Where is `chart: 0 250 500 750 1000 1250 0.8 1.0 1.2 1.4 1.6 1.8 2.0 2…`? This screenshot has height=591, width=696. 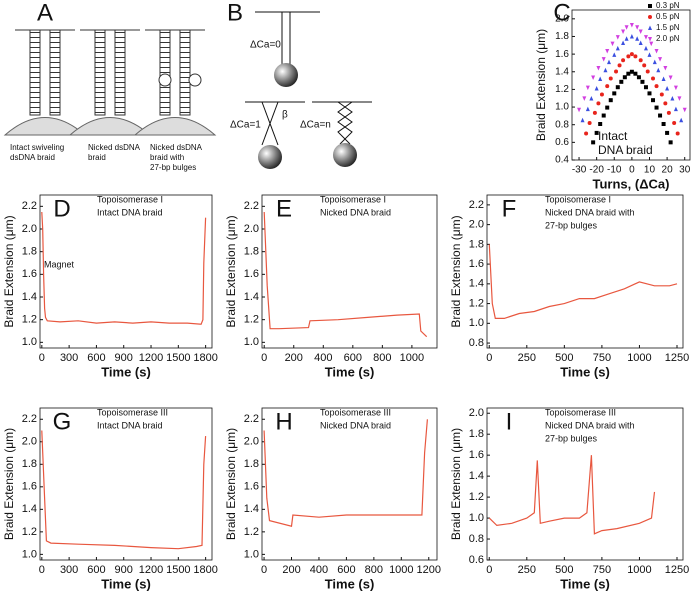
chart: 0 250 500 750 1000 1250 0.8 1.0 1.2 1.4 1.6 1.8 2.0 2… is located at coordinates (569, 286).